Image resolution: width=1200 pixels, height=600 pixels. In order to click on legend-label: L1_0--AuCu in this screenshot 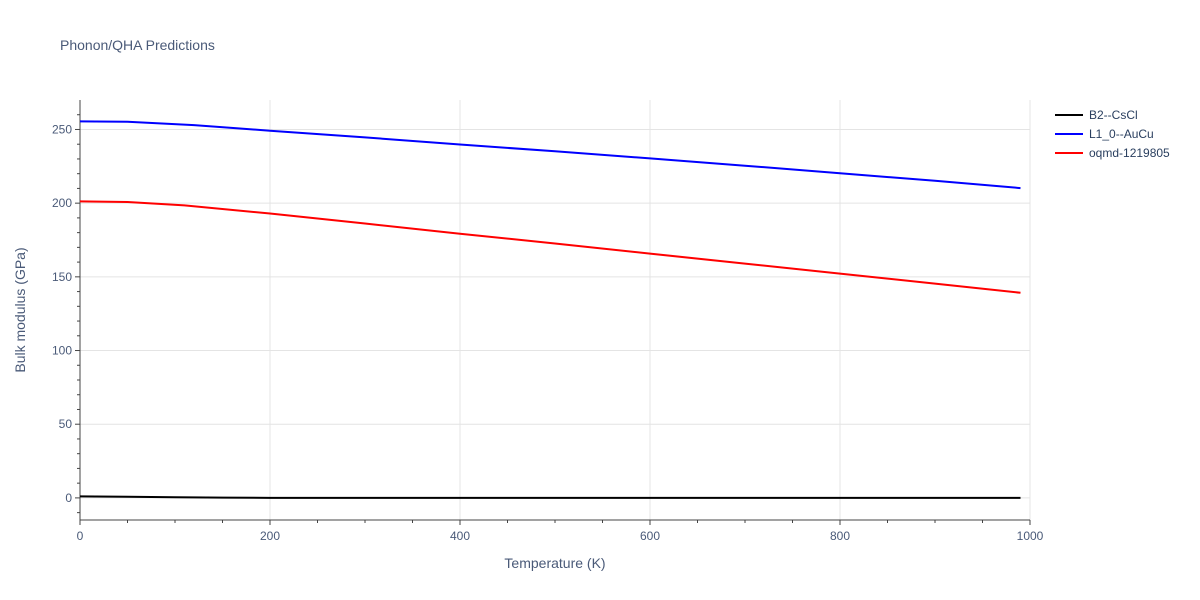, I will do `click(1121, 134)`.